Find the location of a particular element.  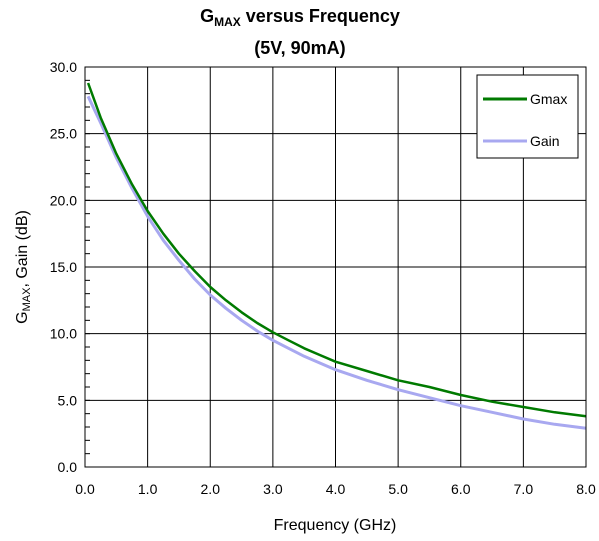

chart-title-g: G is located at coordinates (207, 16).